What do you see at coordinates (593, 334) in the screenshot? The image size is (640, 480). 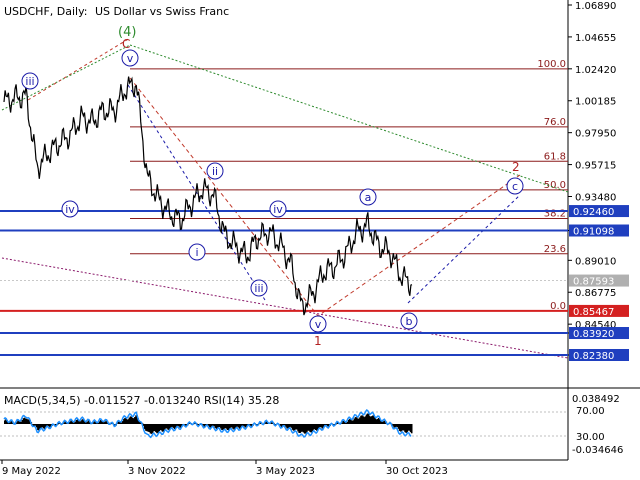 I see `price-tag-label: 0.83920` at bounding box center [593, 334].